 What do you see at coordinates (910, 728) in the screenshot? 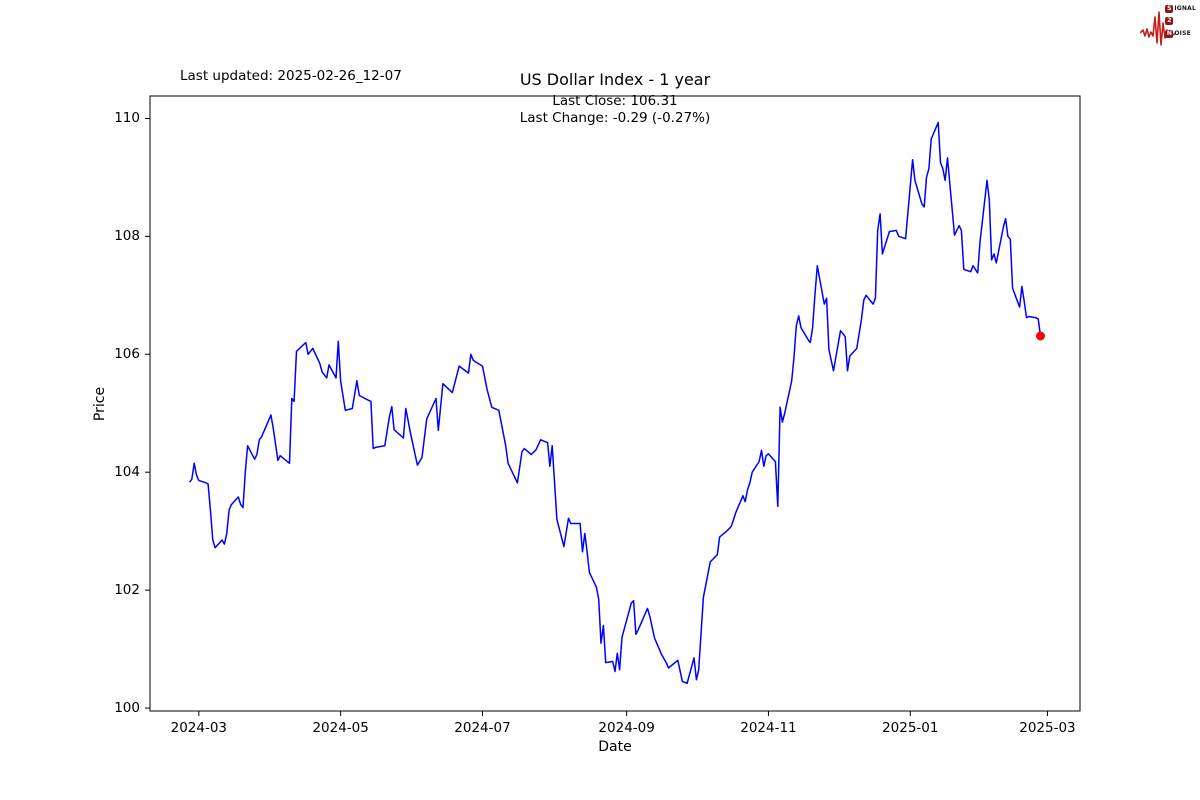
I see `x-tick-label: 2025-01` at bounding box center [910, 728].